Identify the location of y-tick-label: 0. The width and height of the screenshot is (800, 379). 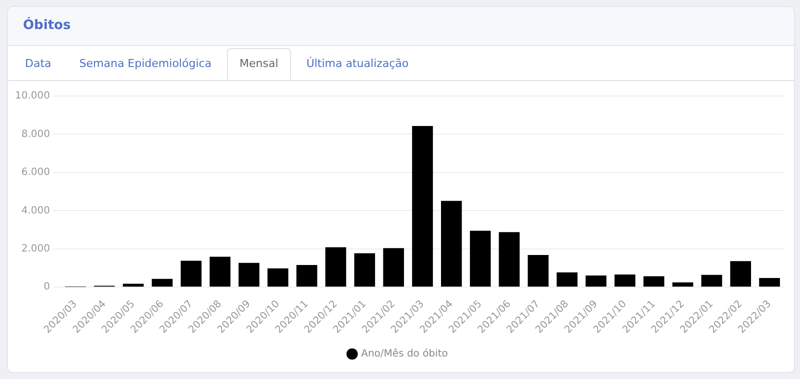
(47, 287).